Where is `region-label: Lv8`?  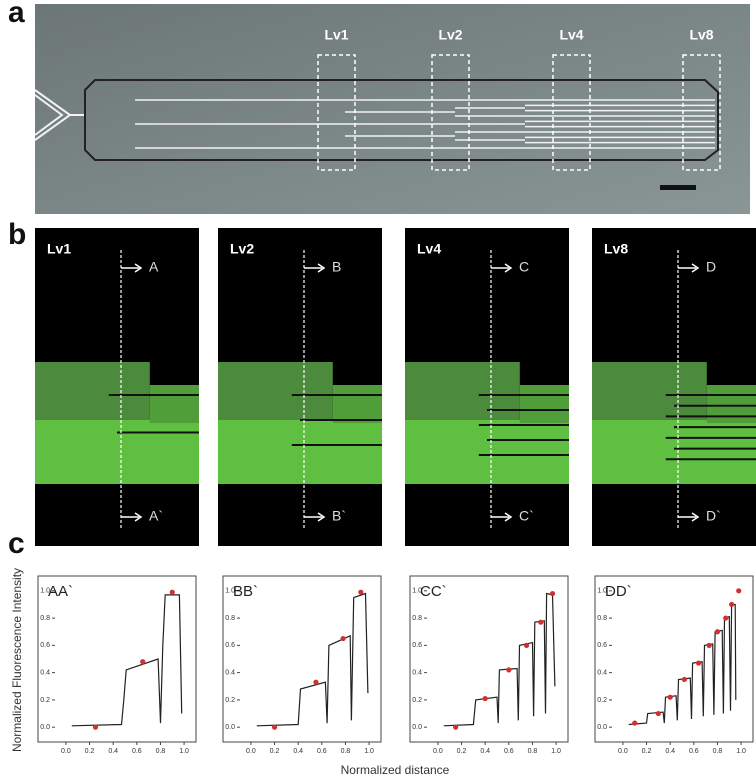 region-label: Lv8 is located at coordinates (701, 35).